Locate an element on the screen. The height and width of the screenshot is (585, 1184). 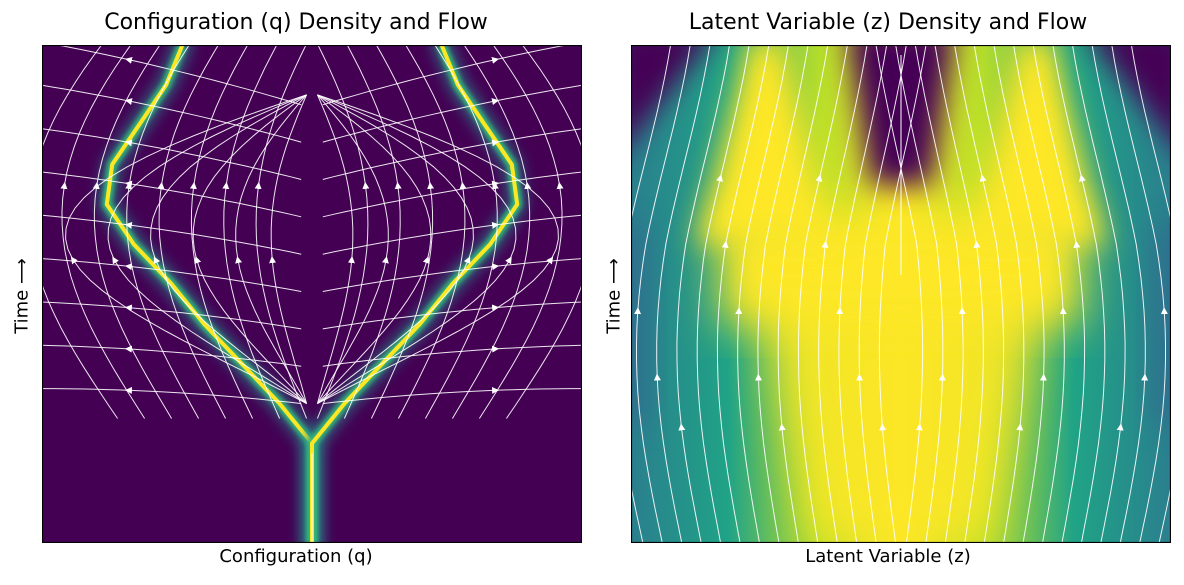
right-edge-left is located at coordinates (641, 325).